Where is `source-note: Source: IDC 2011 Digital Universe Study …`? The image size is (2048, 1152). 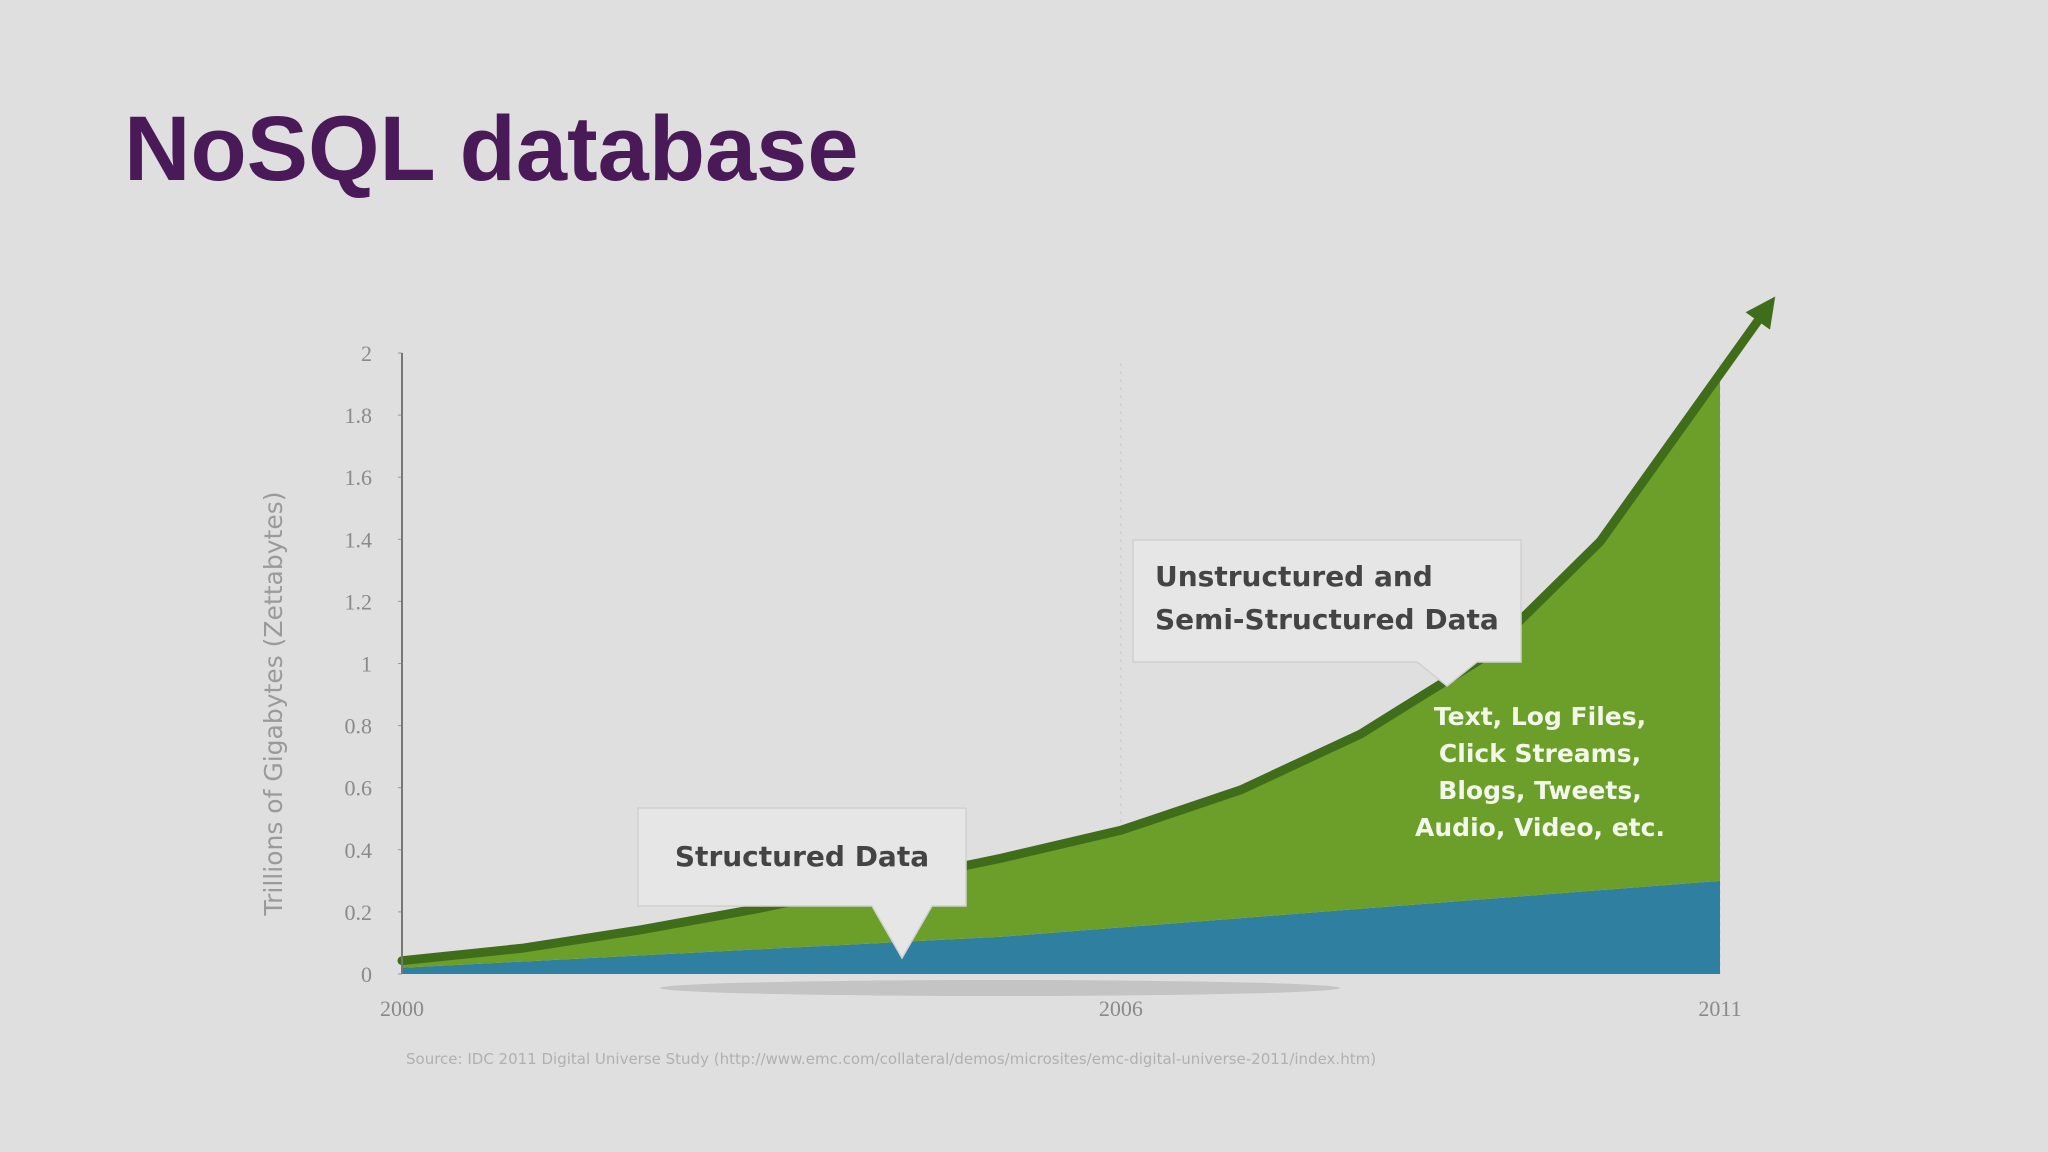
source-note: Source: IDC 2011 Digital Universe Study … is located at coordinates (891, 1059).